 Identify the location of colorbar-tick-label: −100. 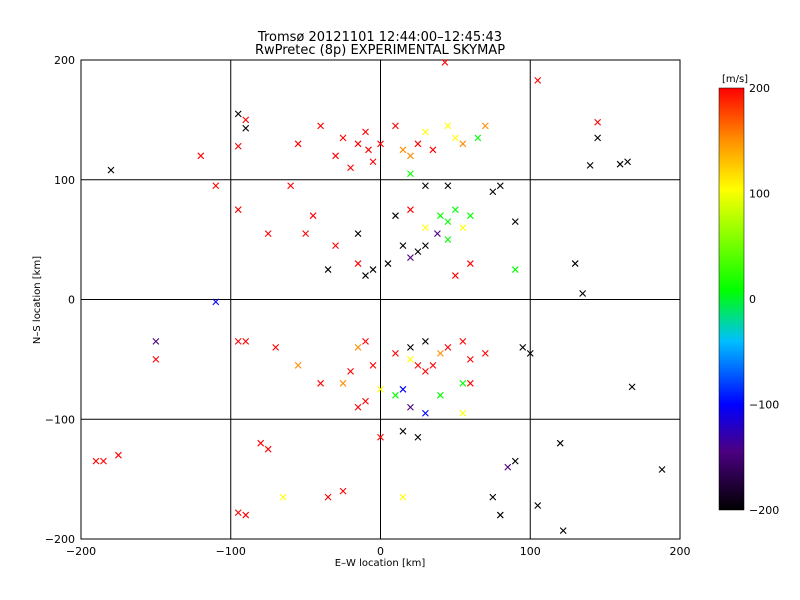
(764, 405).